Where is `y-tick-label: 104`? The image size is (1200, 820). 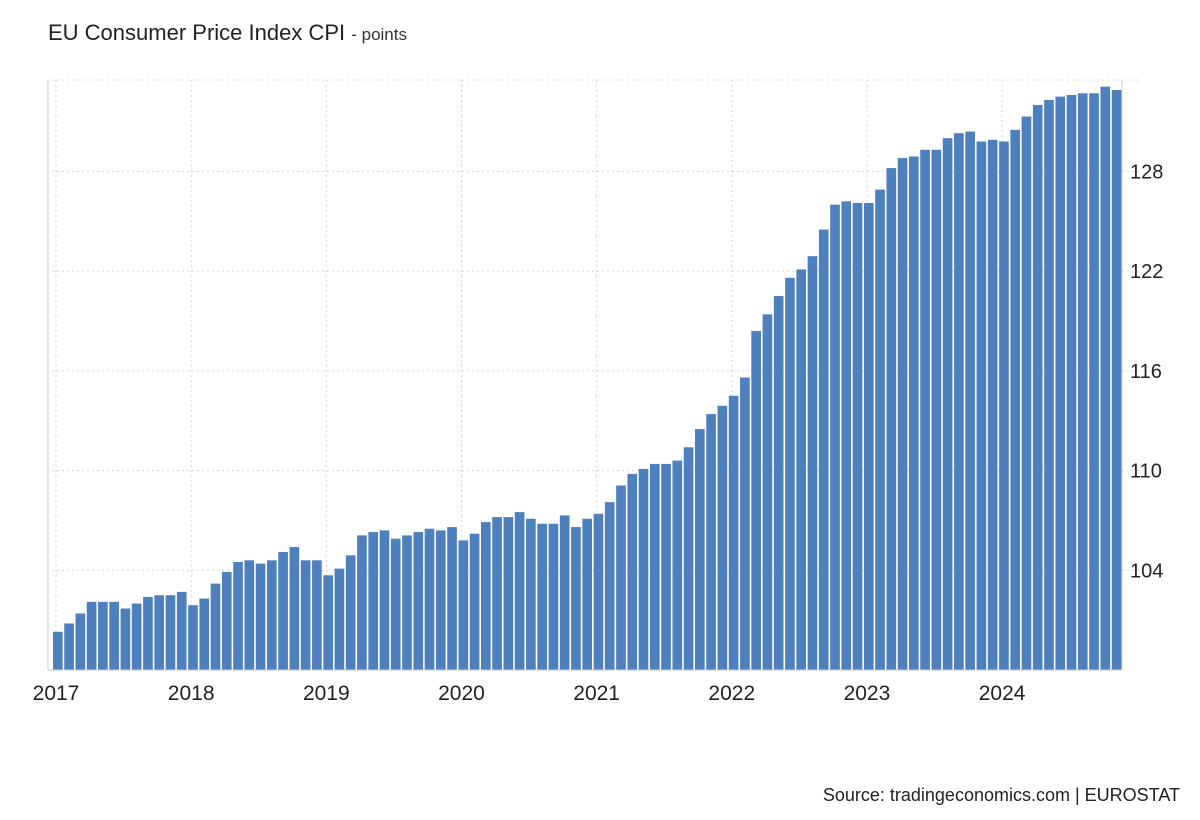 y-tick-label: 104 is located at coordinates (1146, 571).